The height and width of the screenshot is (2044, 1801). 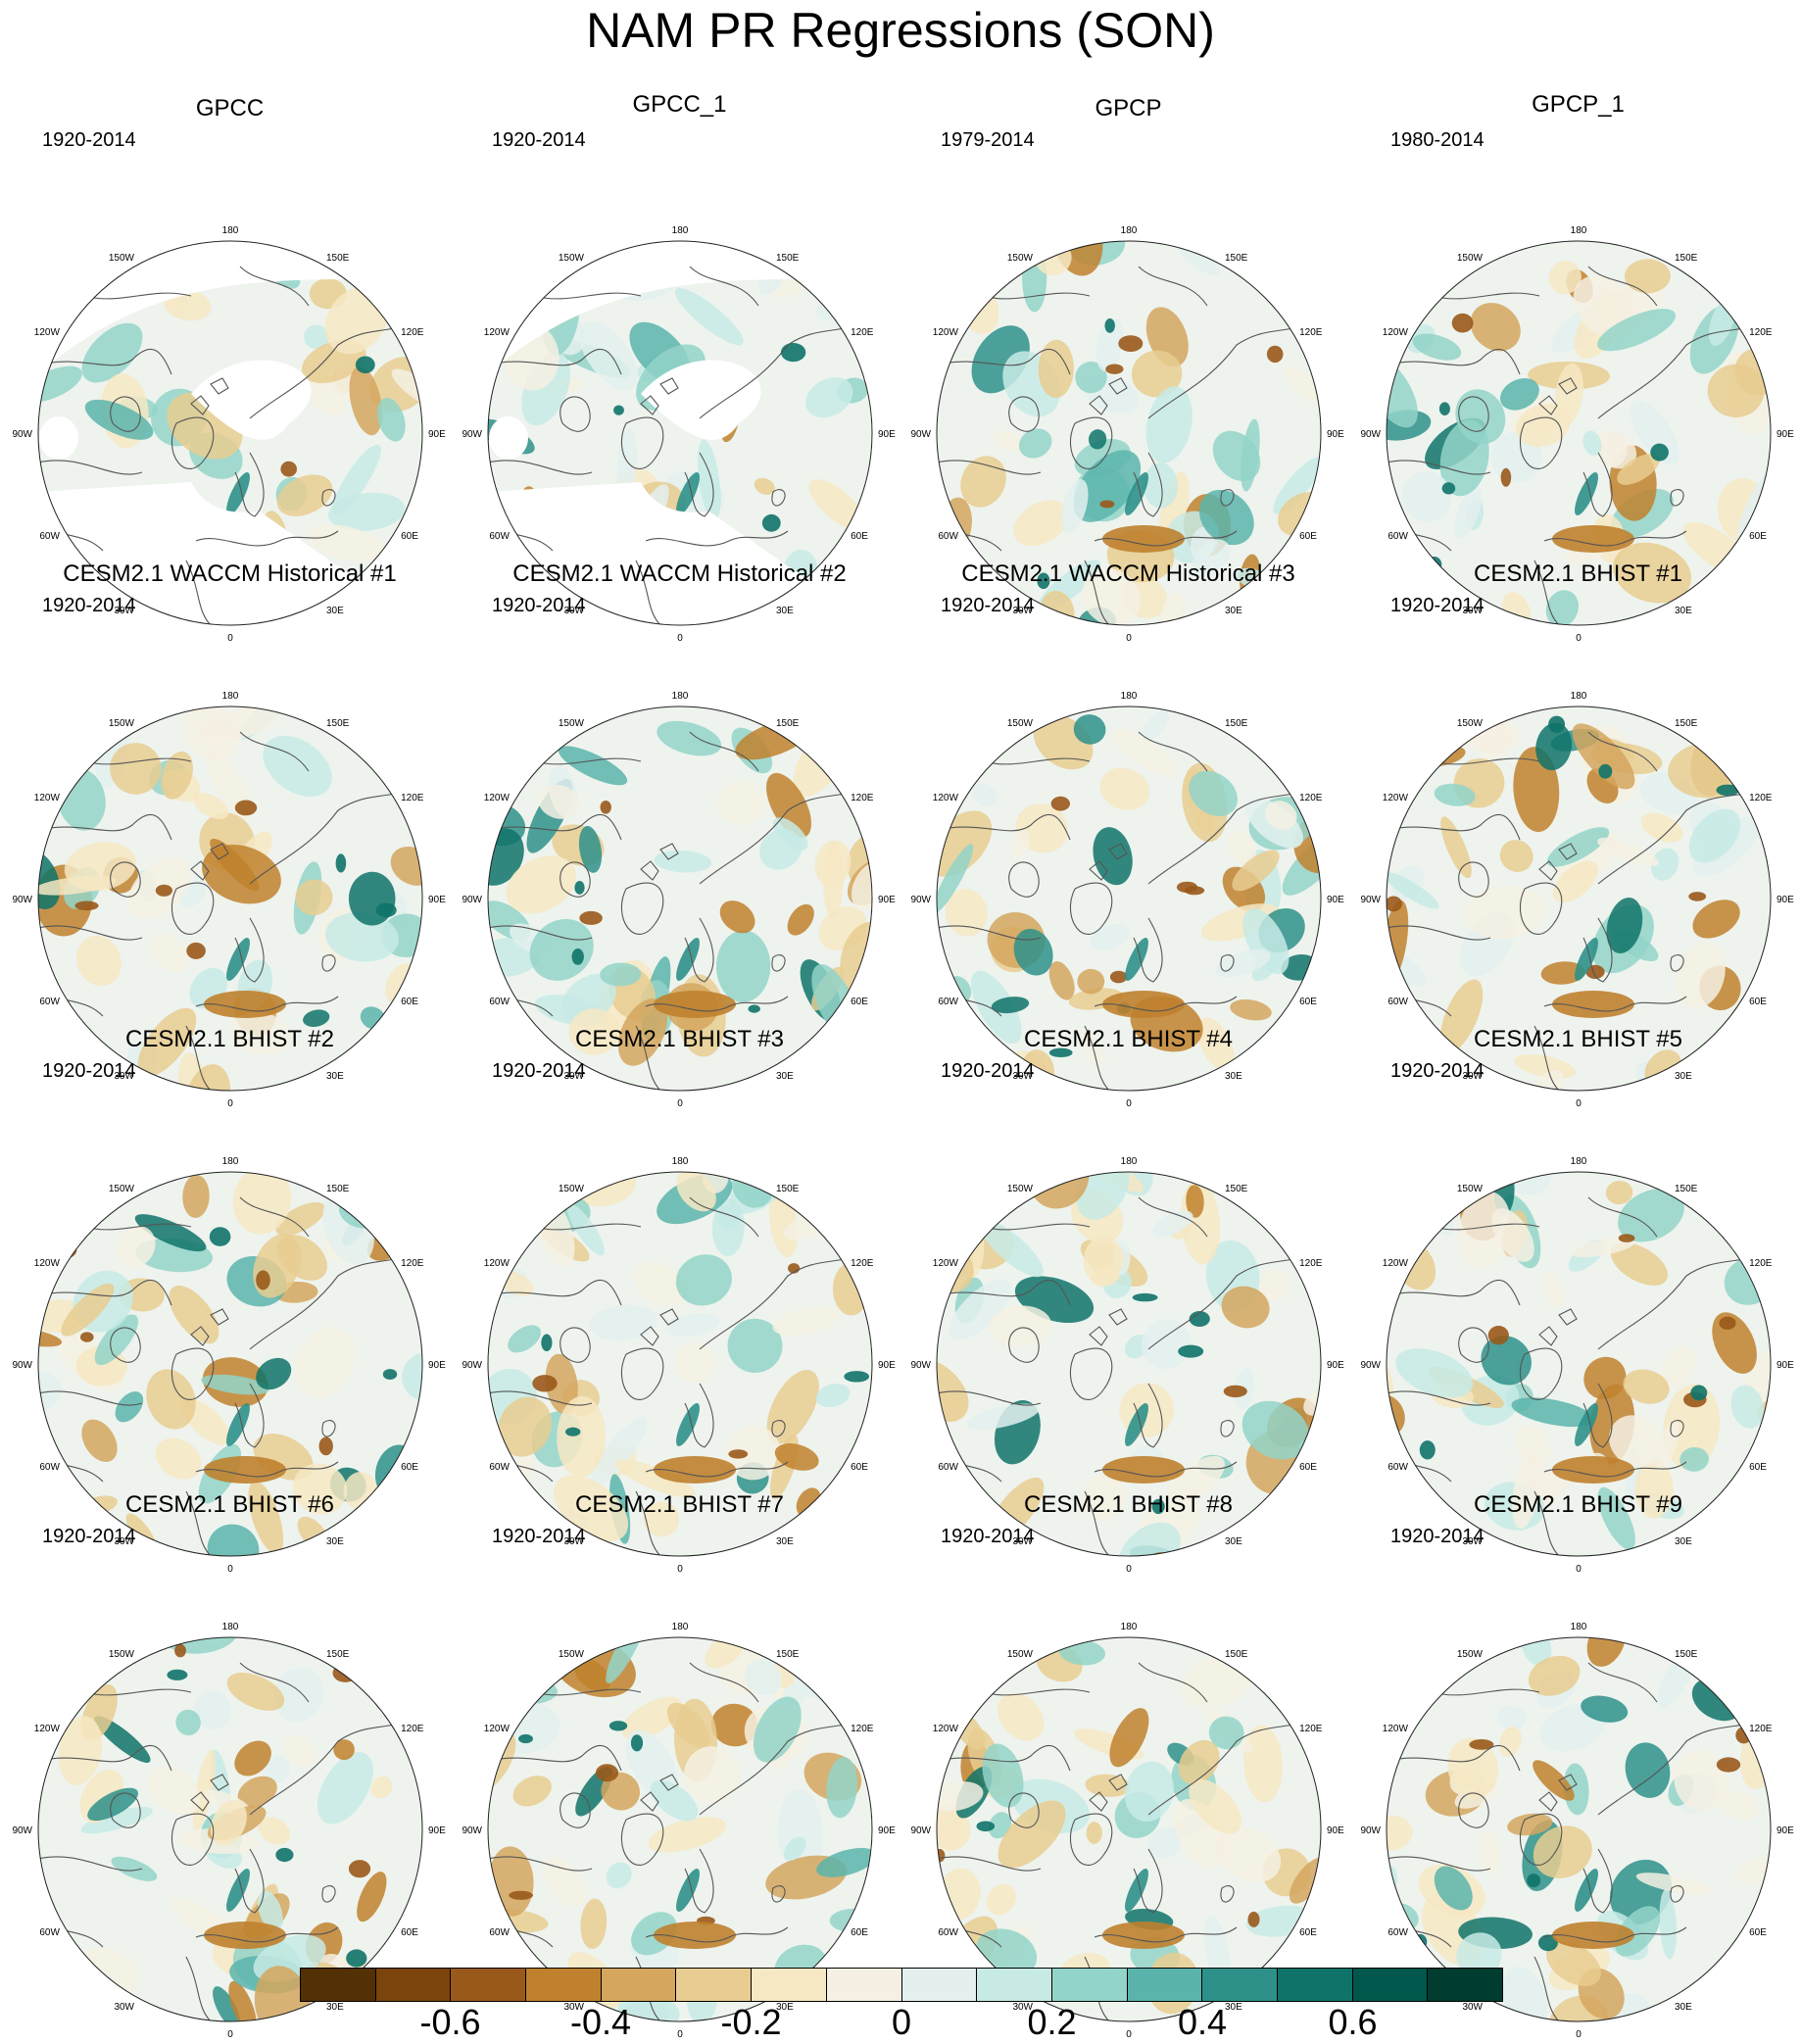 I want to click on panel-title: GPCC, so click(x=230, y=109).